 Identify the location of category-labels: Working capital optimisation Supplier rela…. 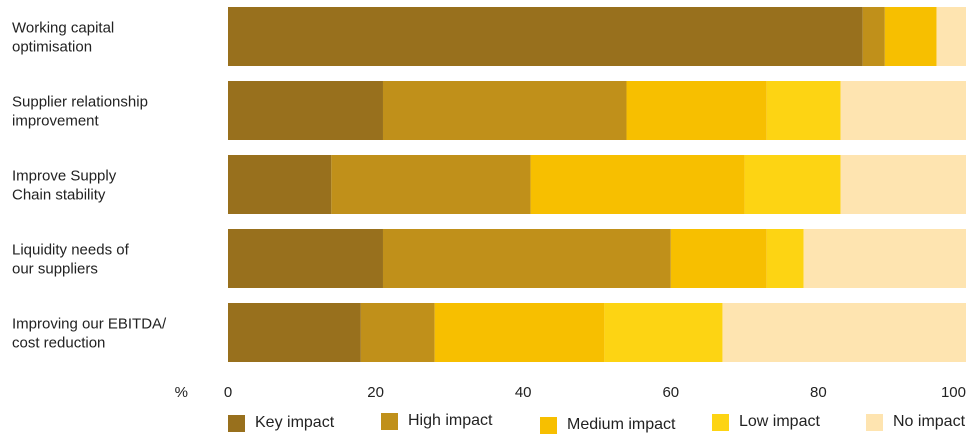
(89, 186).